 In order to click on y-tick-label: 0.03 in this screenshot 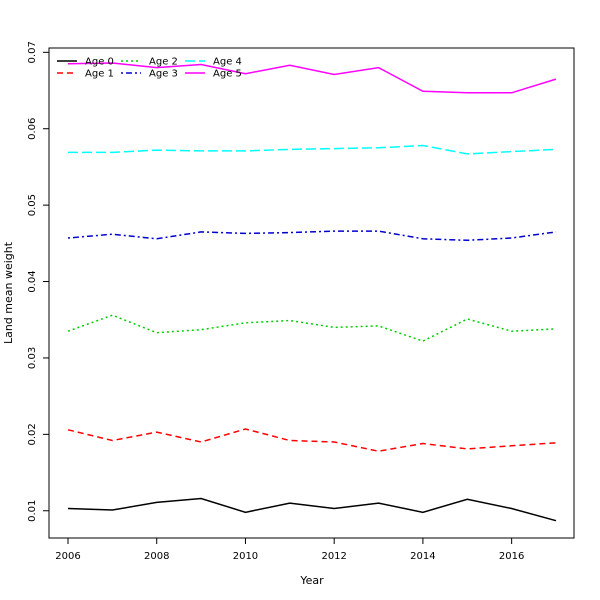, I will do `click(32, 358)`.